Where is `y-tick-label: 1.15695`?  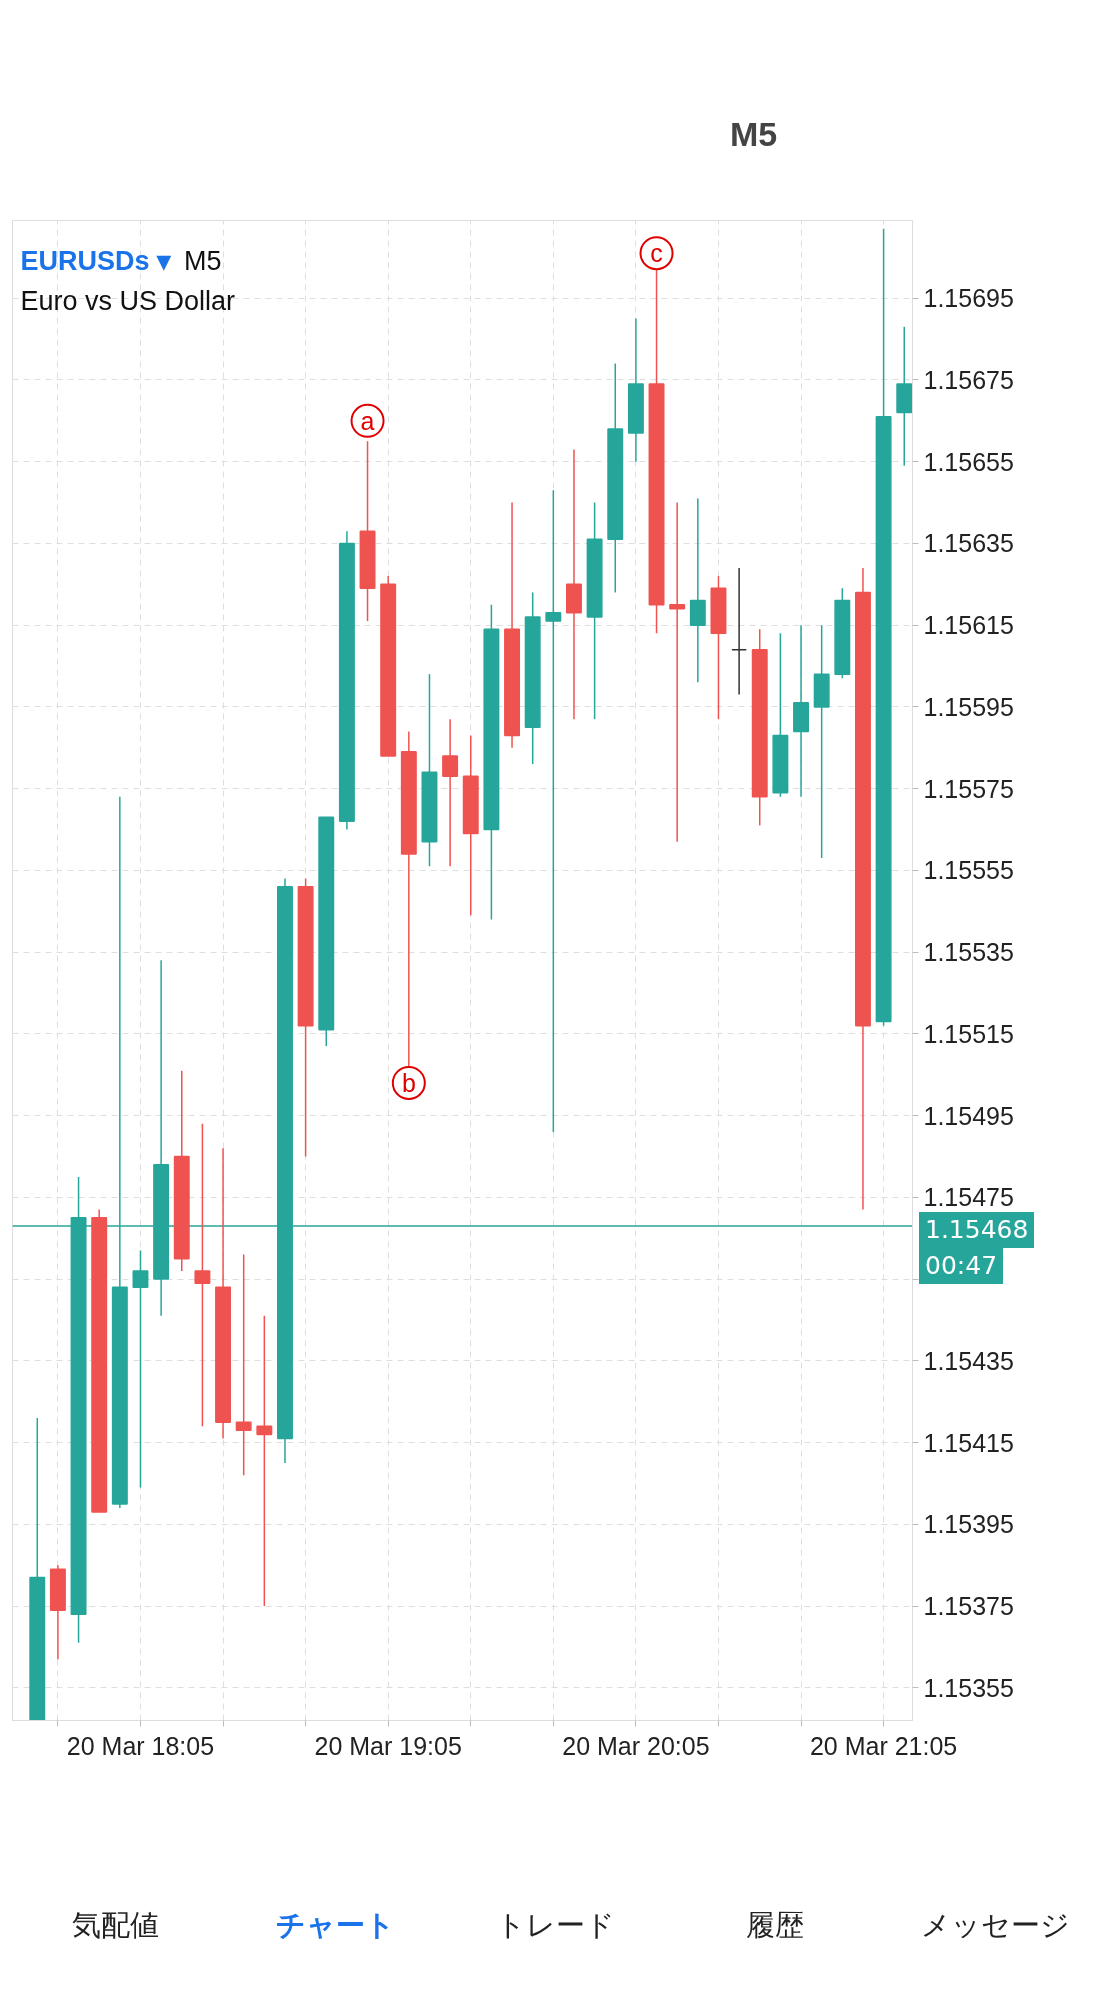 y-tick-label: 1.15695 is located at coordinates (968, 298).